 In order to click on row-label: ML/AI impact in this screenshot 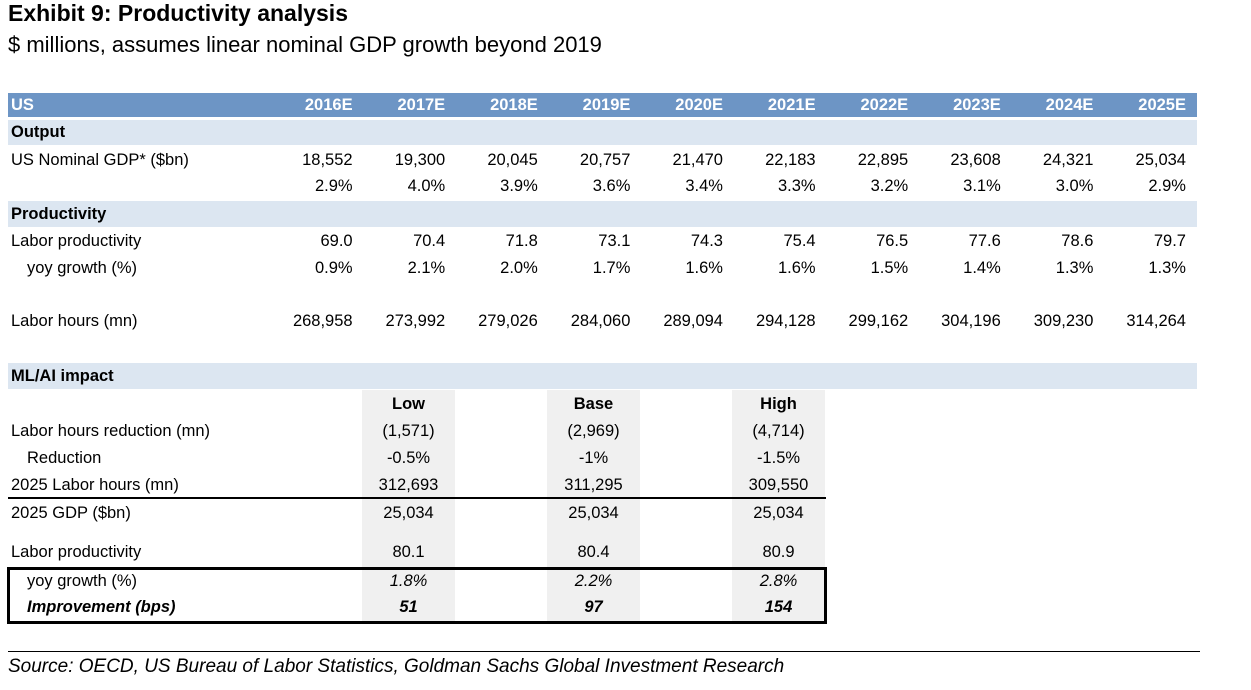, I will do `click(62, 375)`.